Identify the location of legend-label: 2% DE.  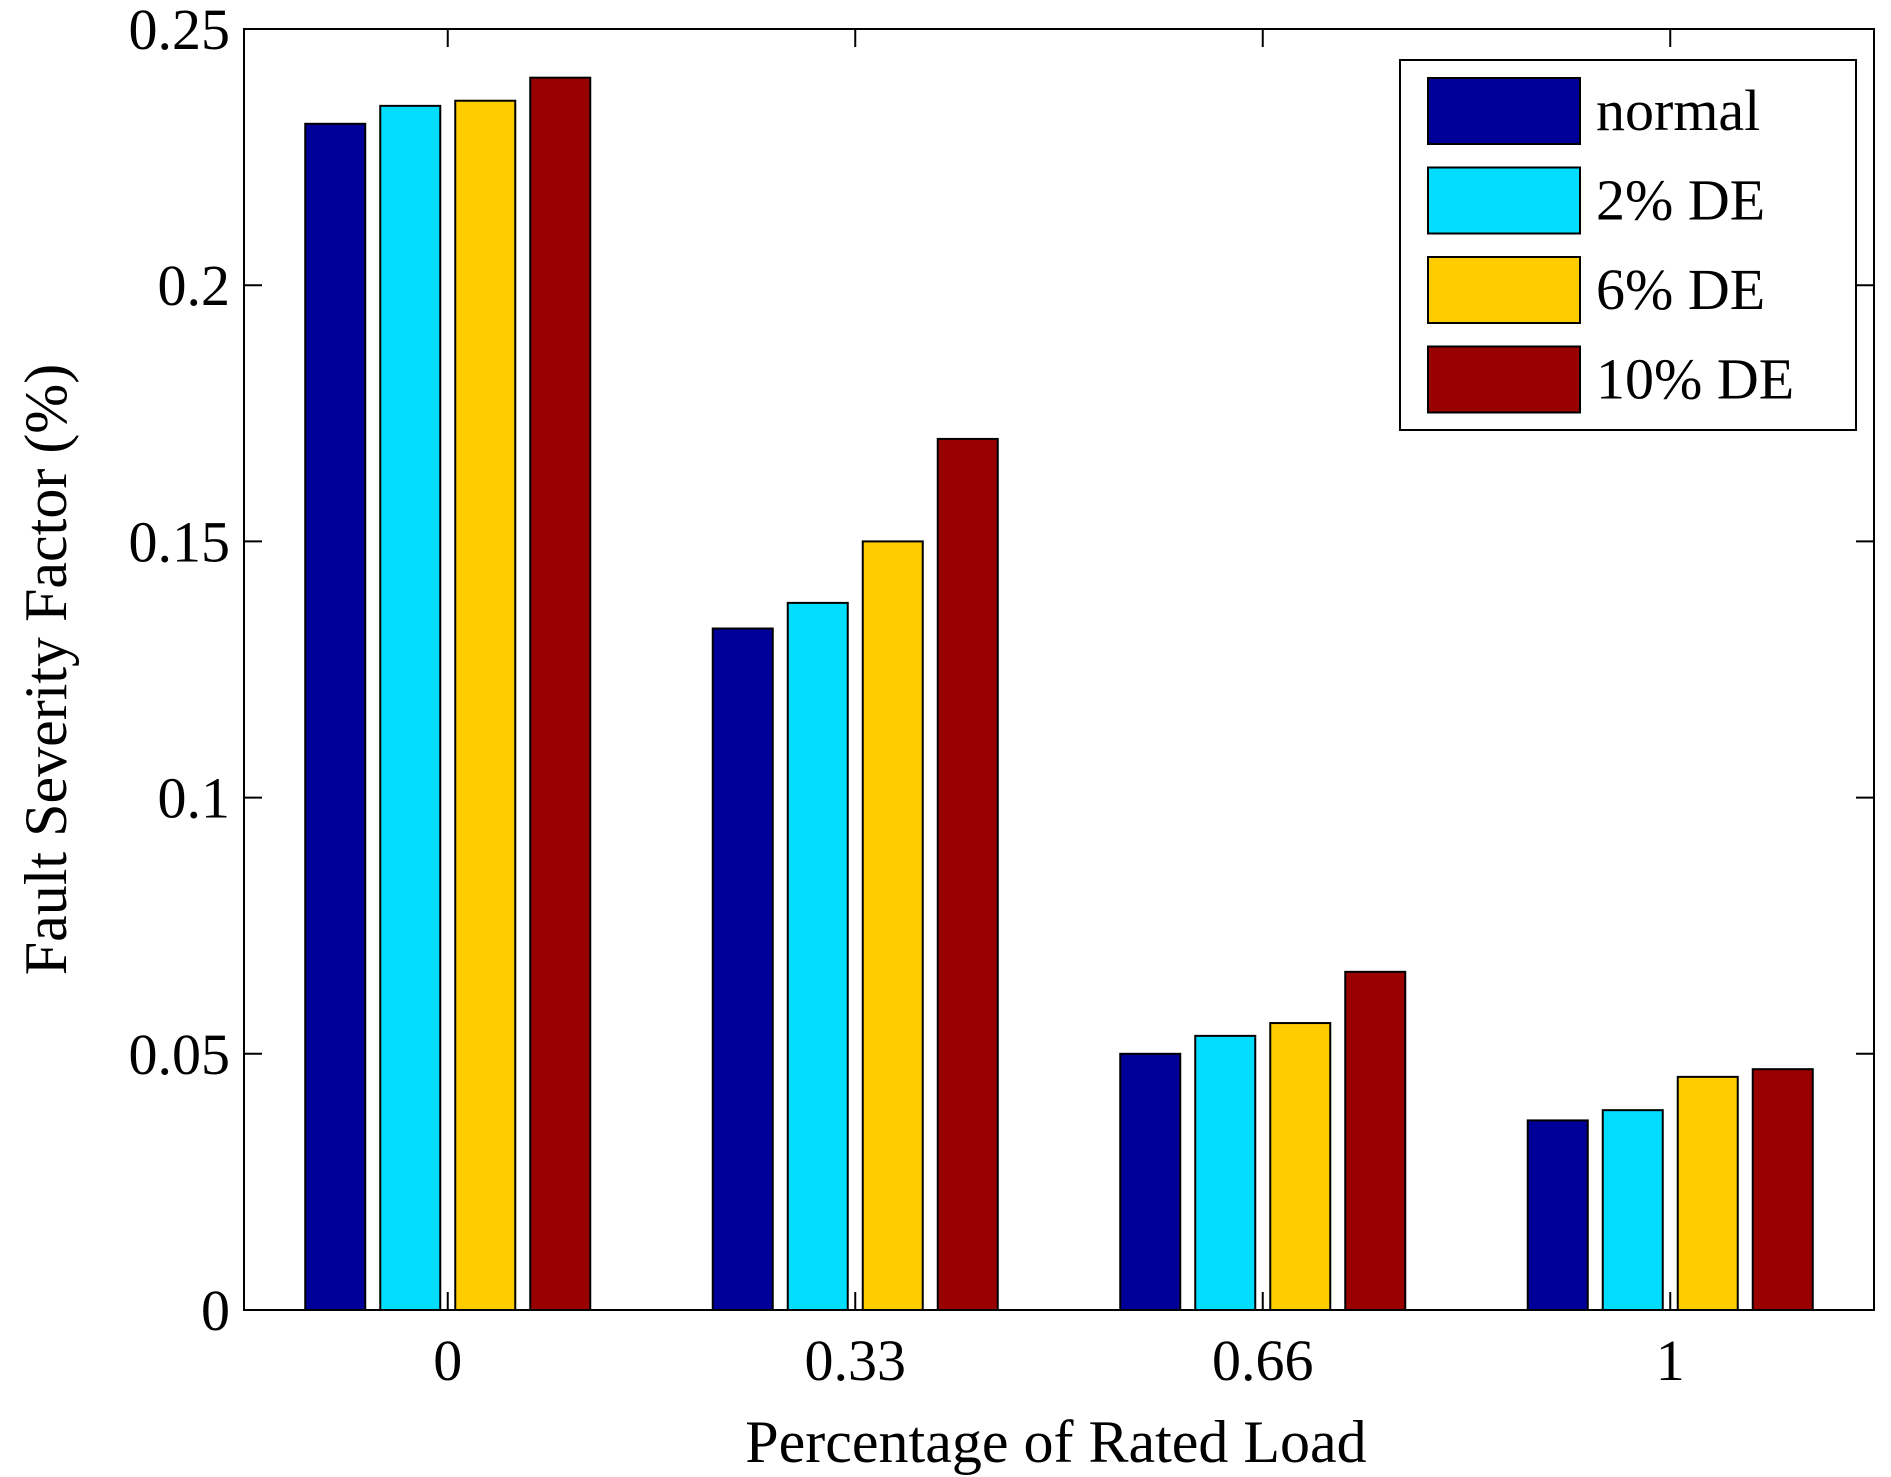
(1680, 200).